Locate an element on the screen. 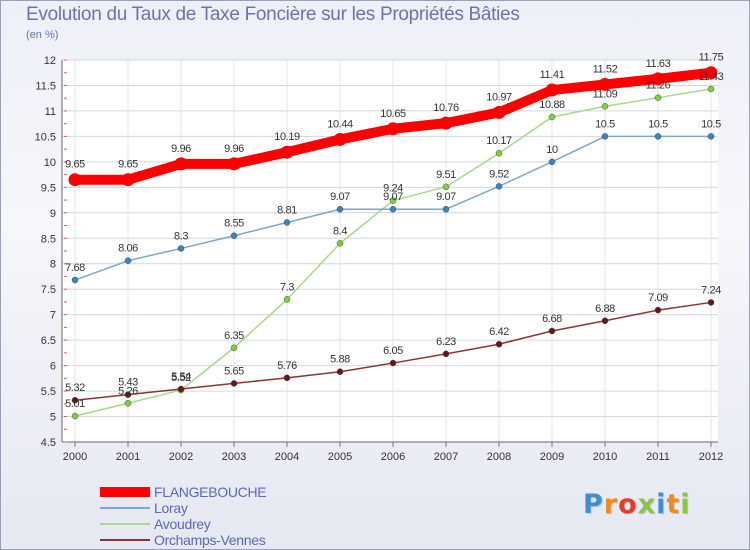 This screenshot has width=750, height=550. data-label: 5.26 is located at coordinates (128, 391).